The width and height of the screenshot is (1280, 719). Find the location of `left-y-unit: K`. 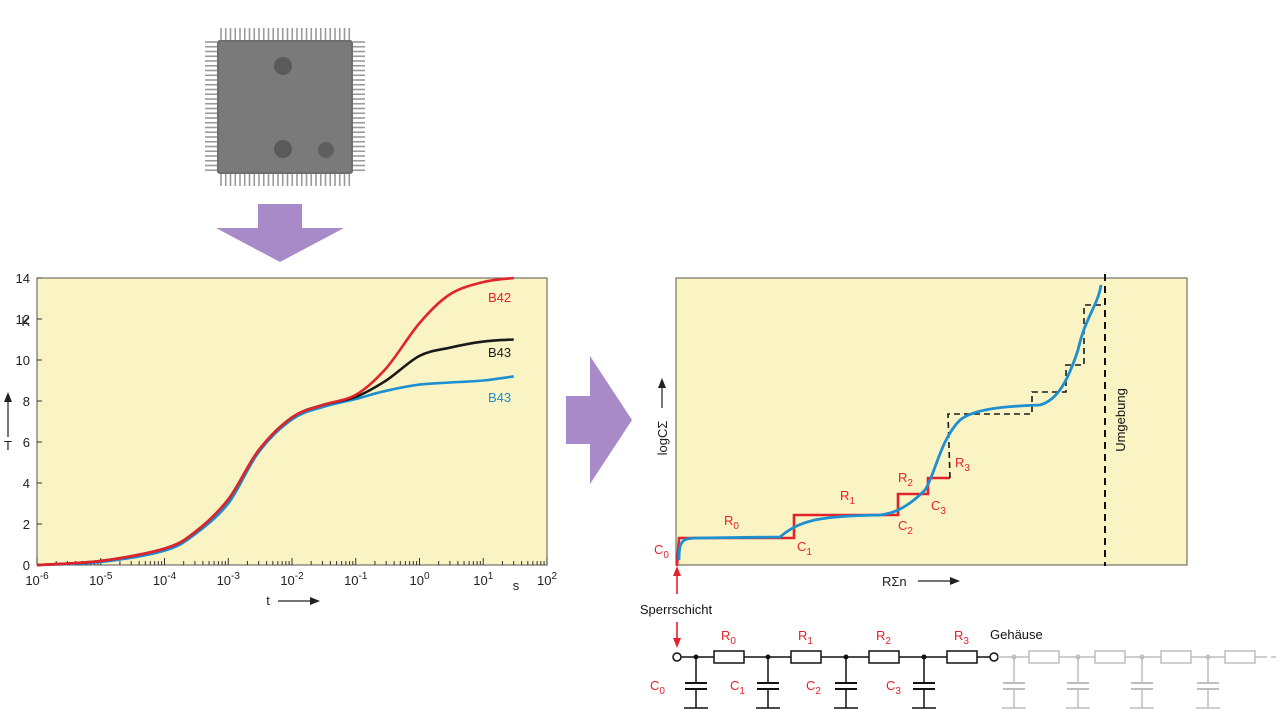

left-y-unit: K is located at coordinates (25, 321).